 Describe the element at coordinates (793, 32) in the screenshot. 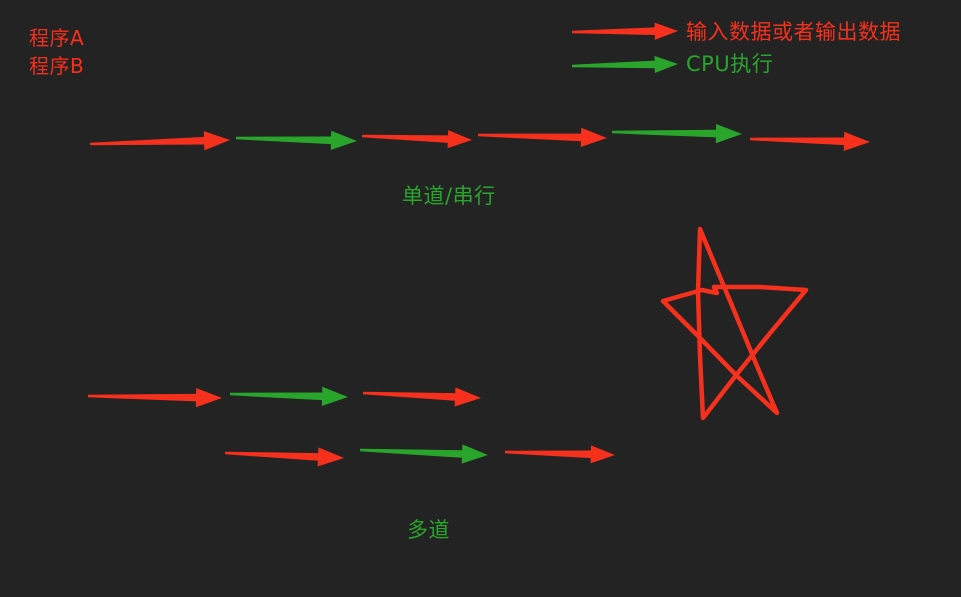

I see `legend-io-label: 输入数据或者输出数据` at that location.